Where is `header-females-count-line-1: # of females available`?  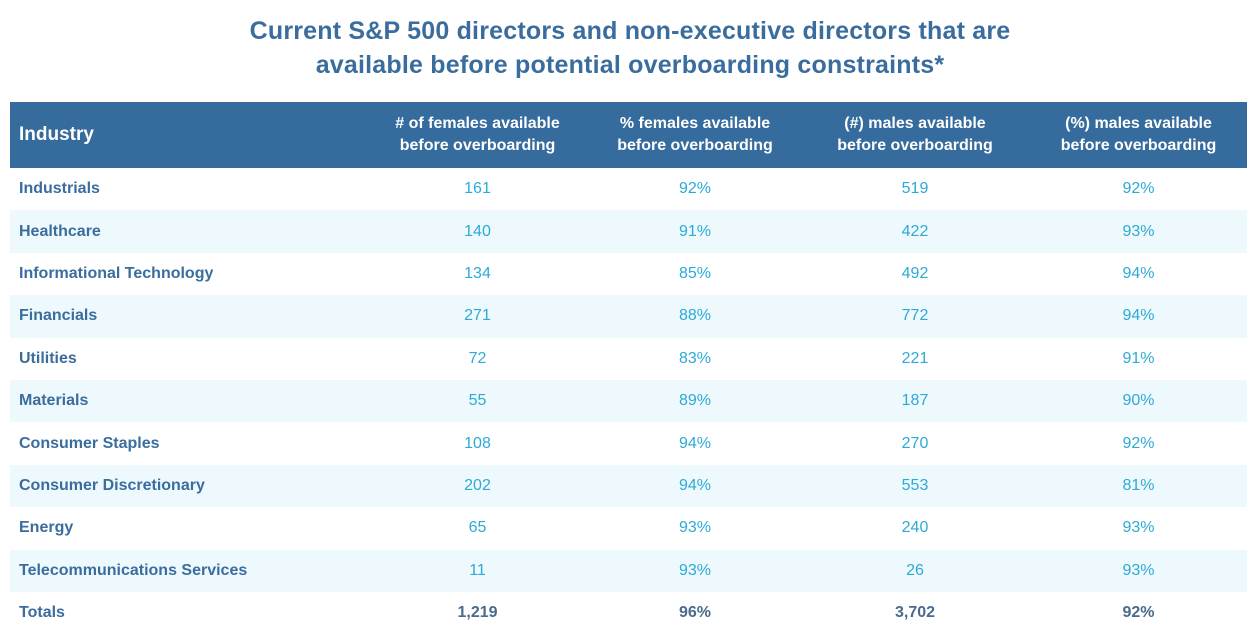 header-females-count-line-1: # of females available is located at coordinates (477, 123).